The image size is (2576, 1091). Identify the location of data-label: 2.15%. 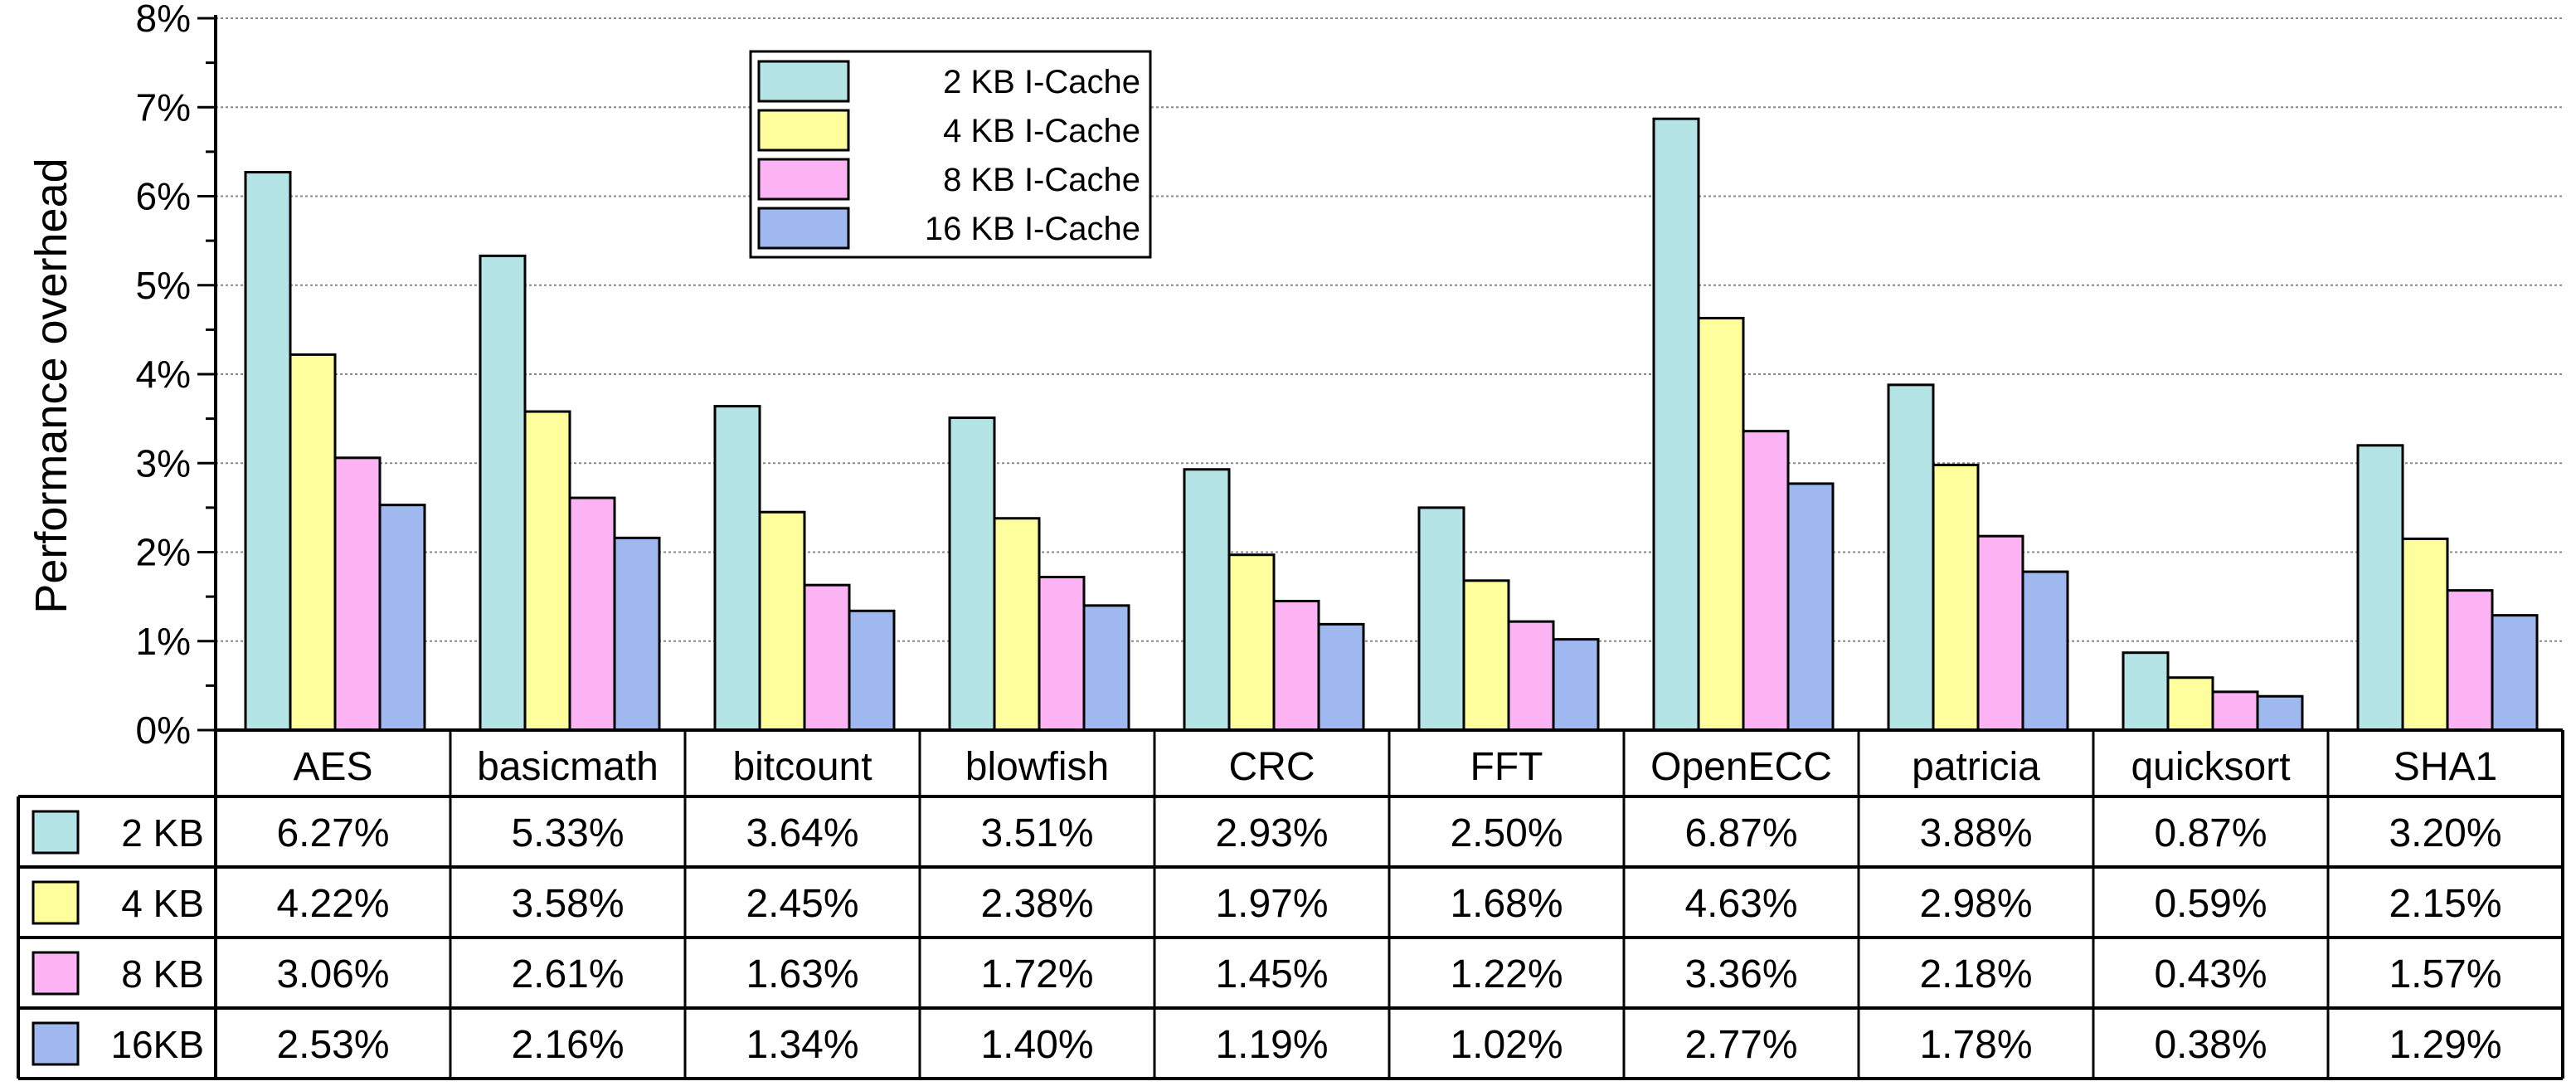
(2445, 904).